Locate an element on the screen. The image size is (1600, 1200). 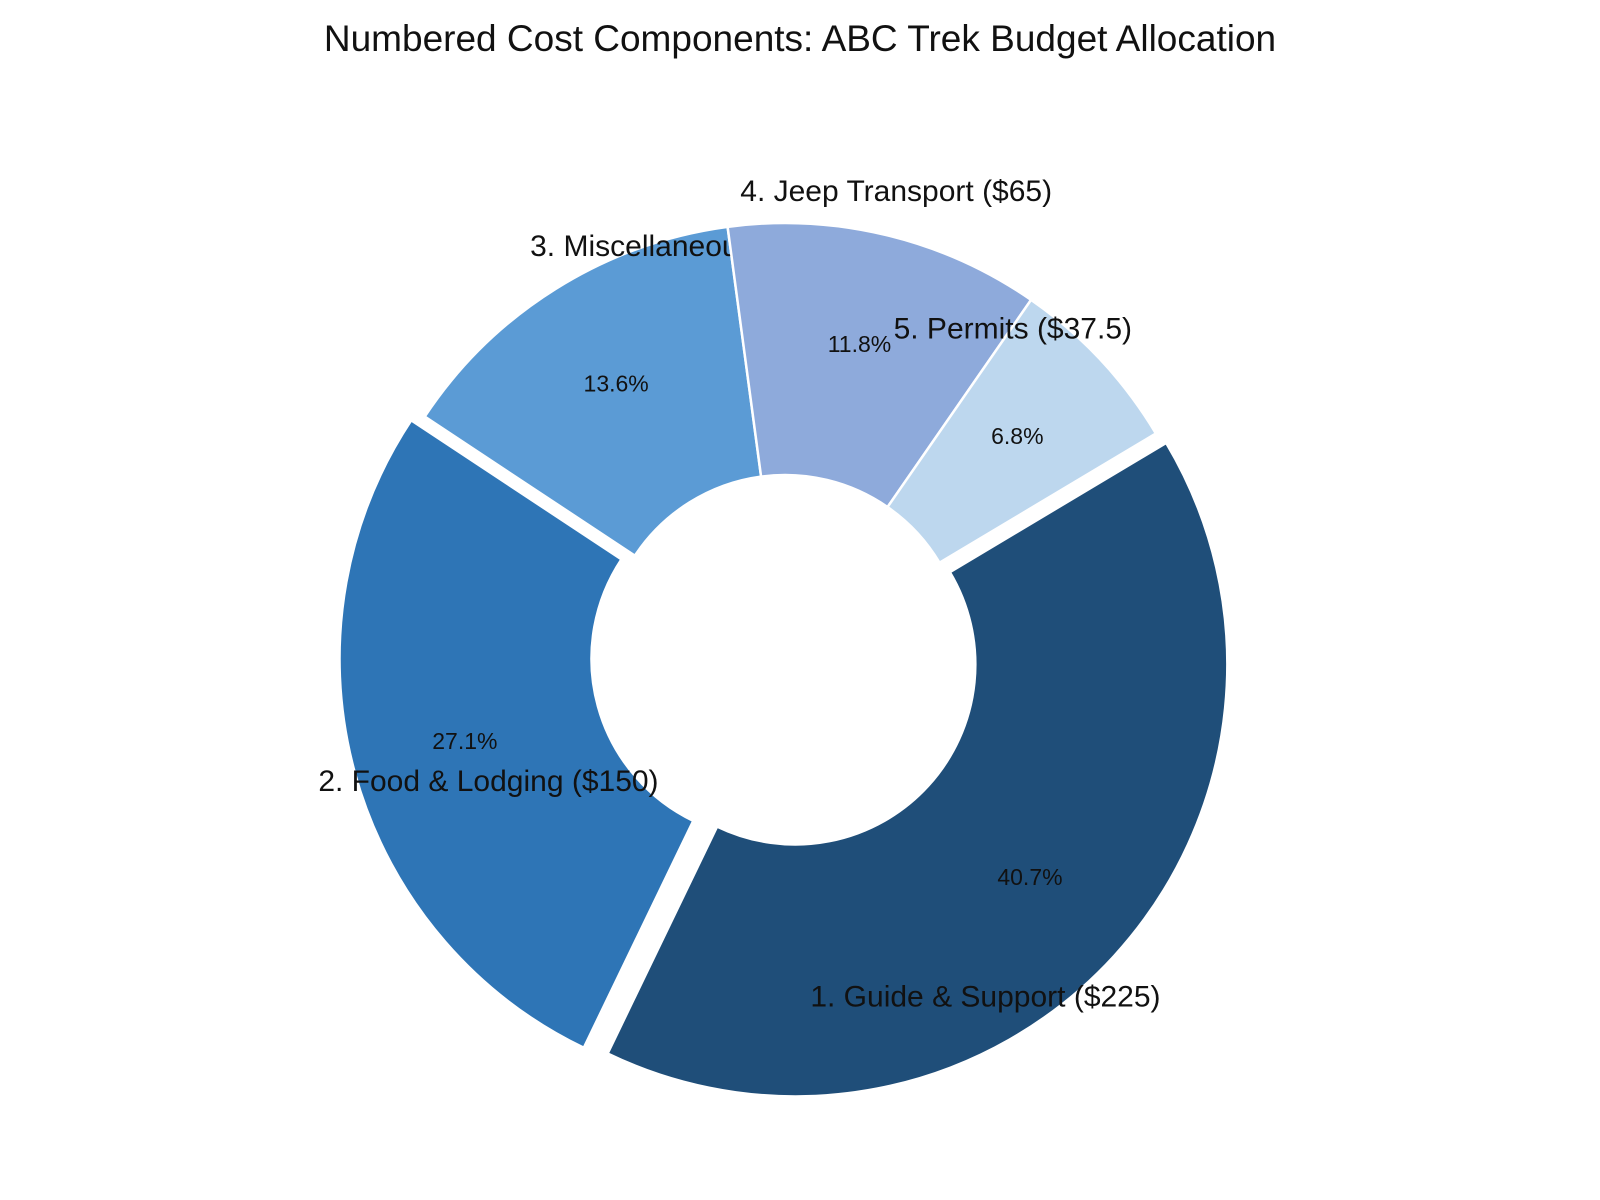
slice-percent-label-5: 6.8% is located at coordinates (1017, 436).